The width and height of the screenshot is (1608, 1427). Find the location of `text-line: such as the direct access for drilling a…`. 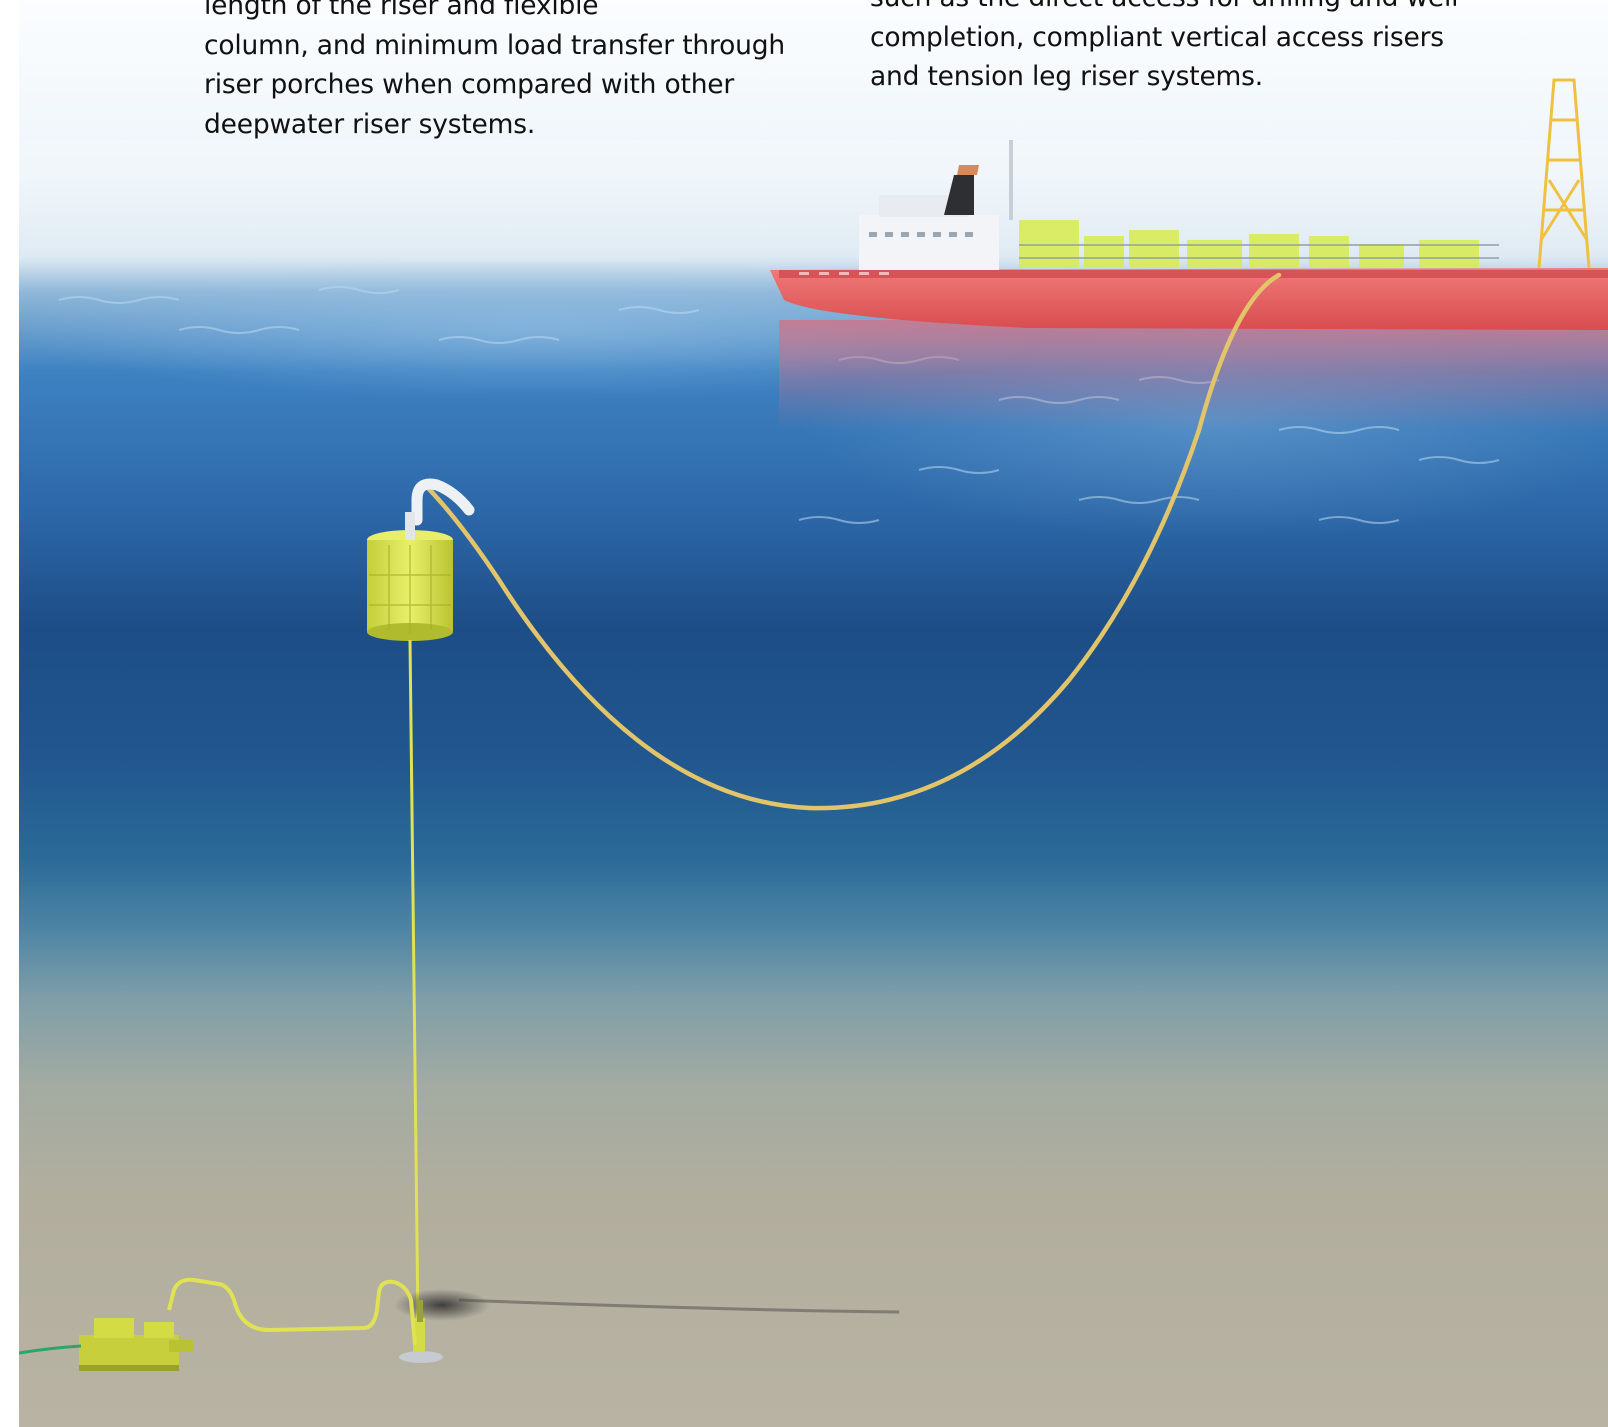

text-line: such as the direct access for drilling a… is located at coordinates (1164, 9).